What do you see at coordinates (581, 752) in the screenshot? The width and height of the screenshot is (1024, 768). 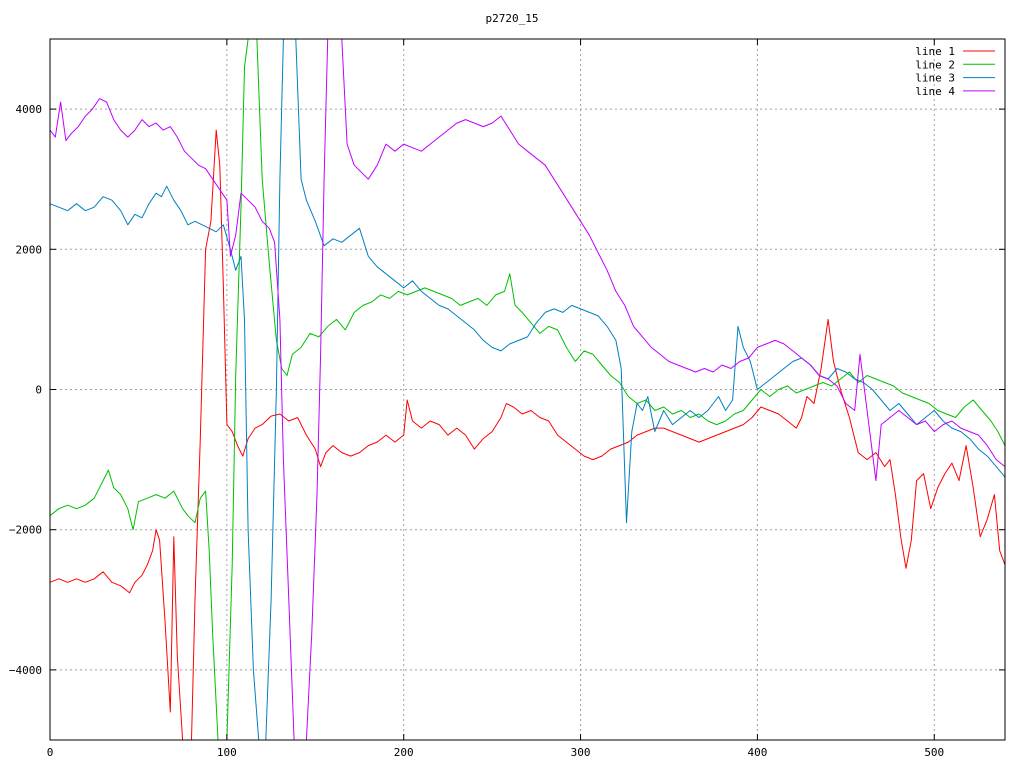 I see `x-tick-label: 300` at bounding box center [581, 752].